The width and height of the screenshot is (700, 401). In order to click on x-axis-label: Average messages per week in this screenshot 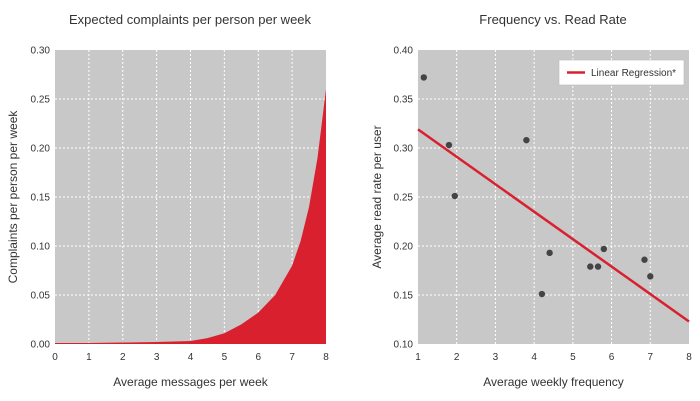, I will do `click(191, 382)`.